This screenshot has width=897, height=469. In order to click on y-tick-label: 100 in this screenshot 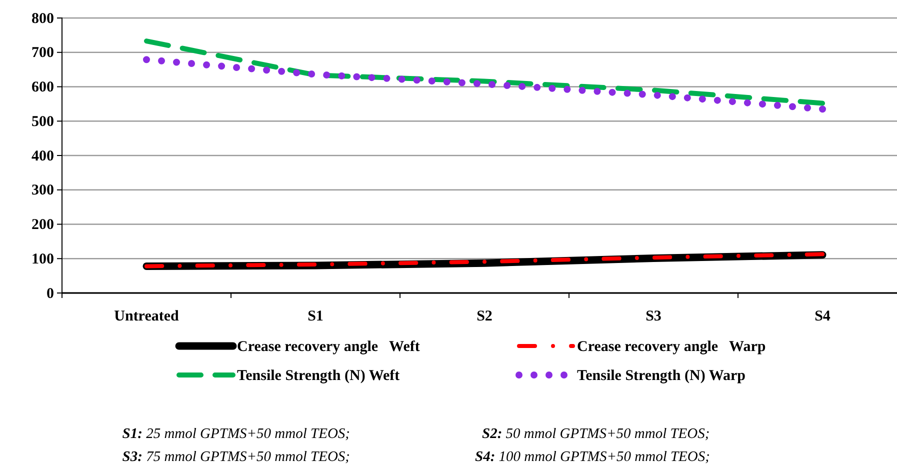, I will do `click(43, 259)`.